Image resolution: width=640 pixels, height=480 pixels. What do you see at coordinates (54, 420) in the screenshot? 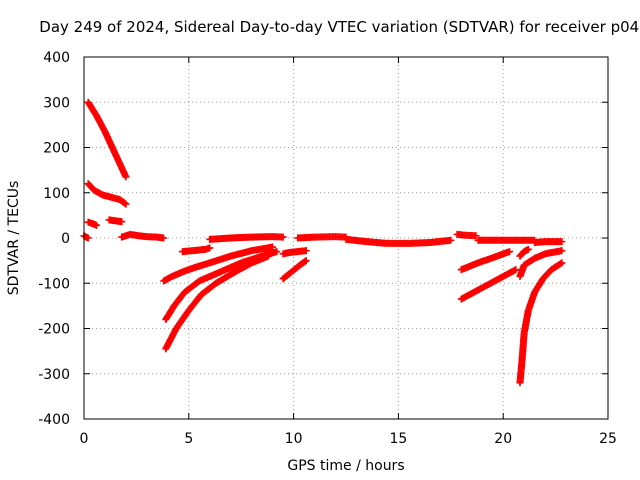
I see `y-tick-label: -400` at bounding box center [54, 420].